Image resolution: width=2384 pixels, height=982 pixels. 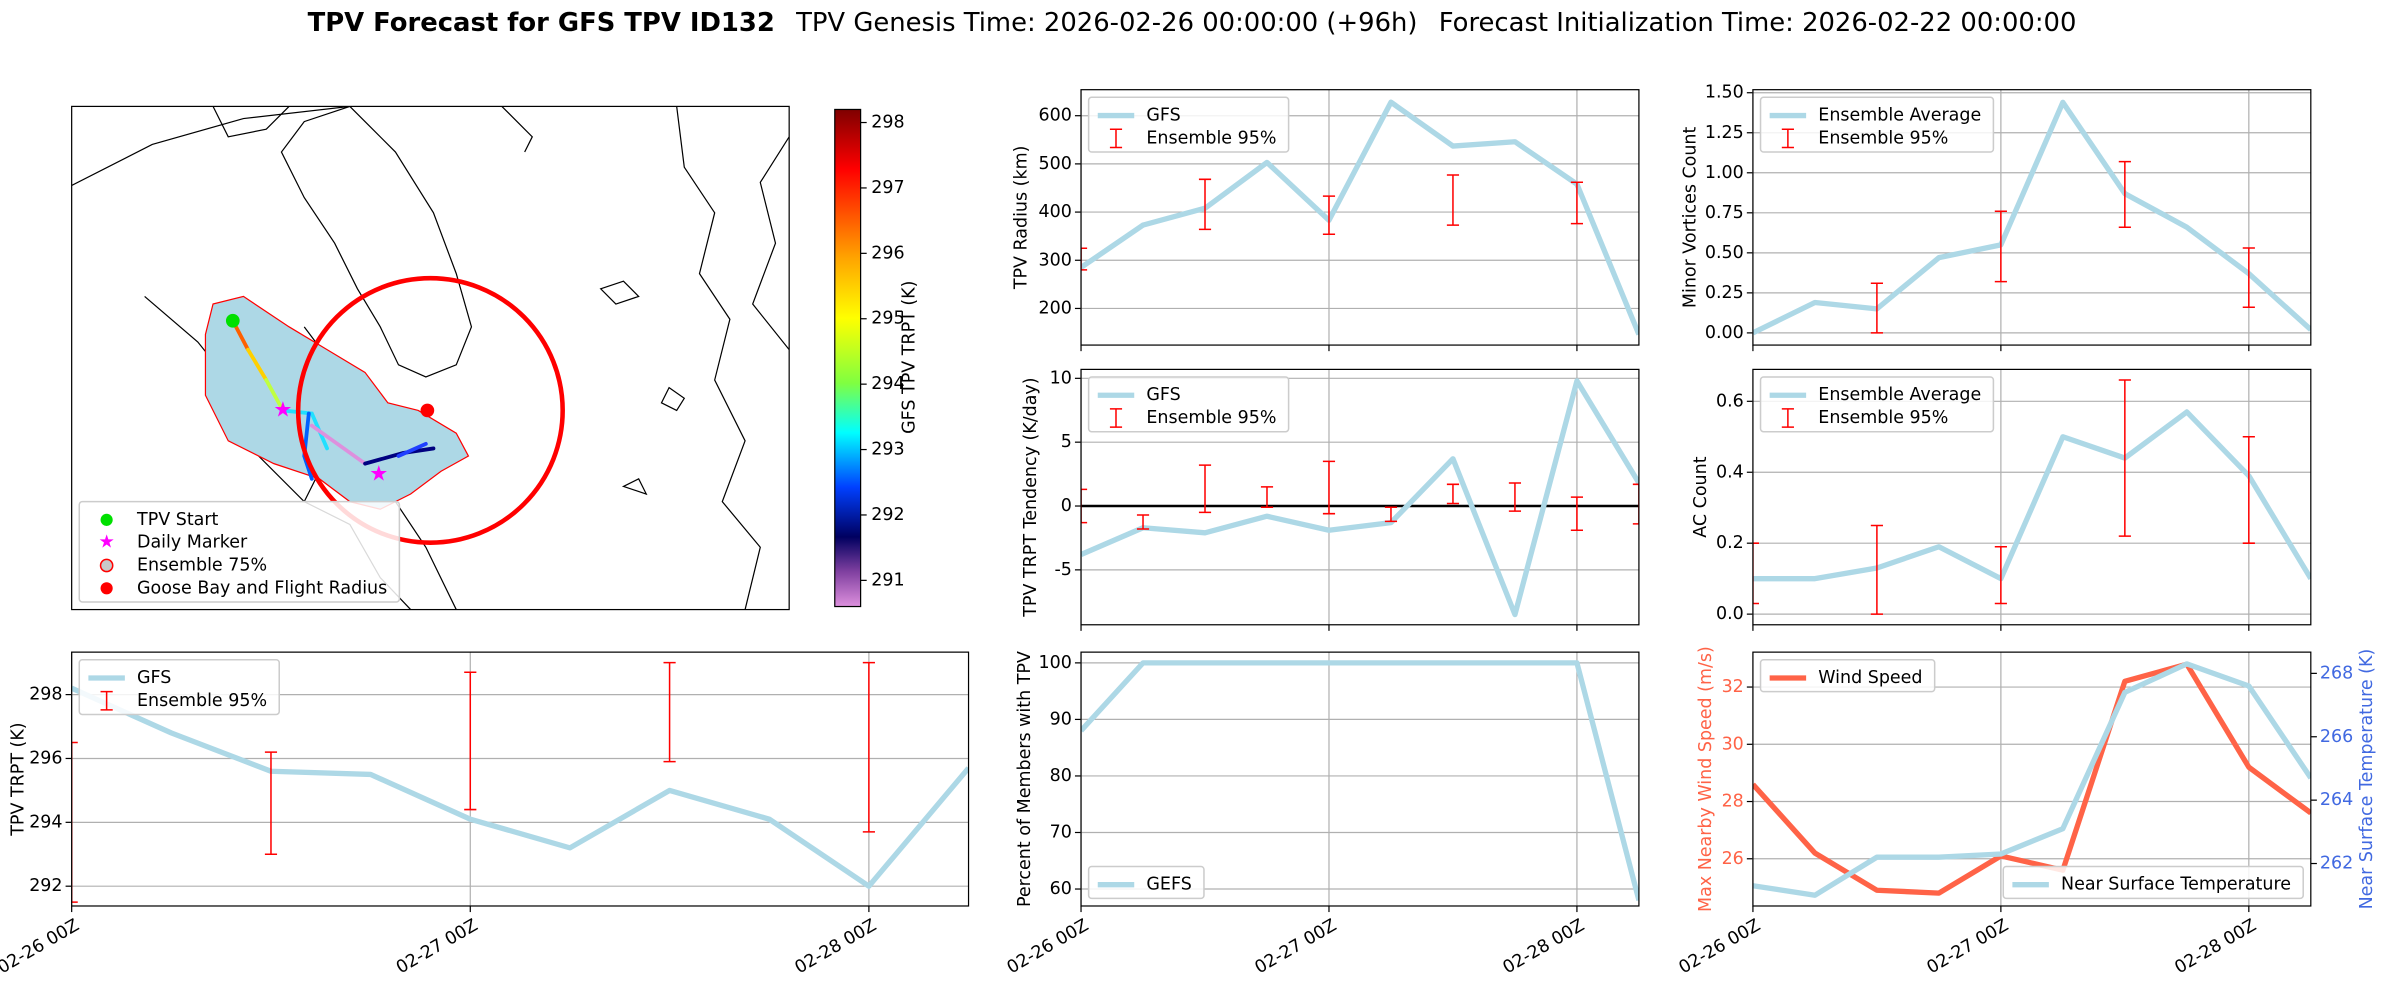 I want to click on colorbar-tick-label: 292, so click(x=887, y=515).